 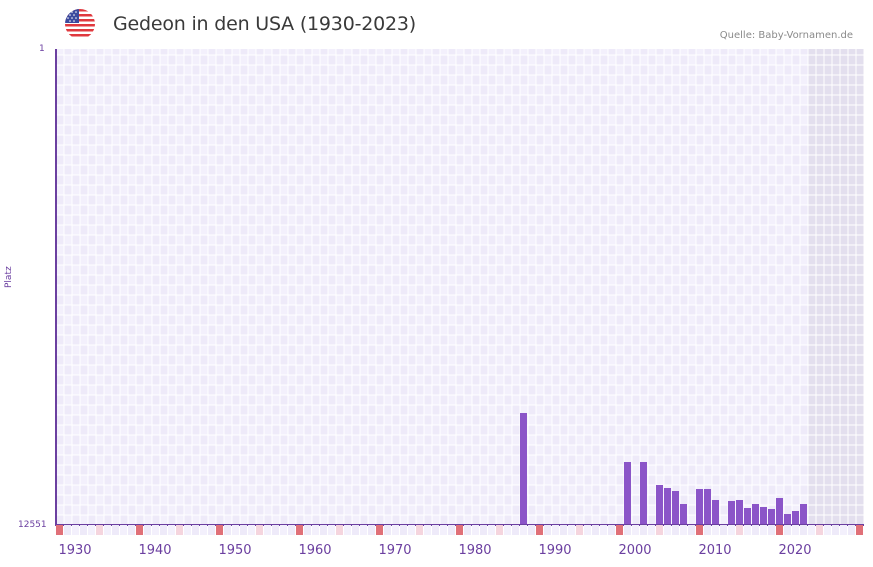 I want to click on x-tick-label: 2020, so click(x=795, y=550).